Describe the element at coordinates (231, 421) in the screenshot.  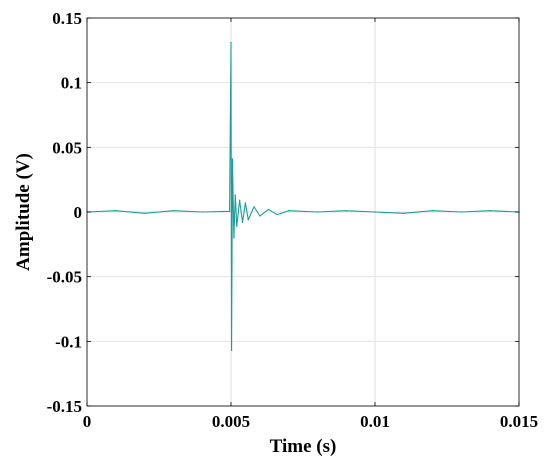
I see `x-tick-label: 0.005` at that location.